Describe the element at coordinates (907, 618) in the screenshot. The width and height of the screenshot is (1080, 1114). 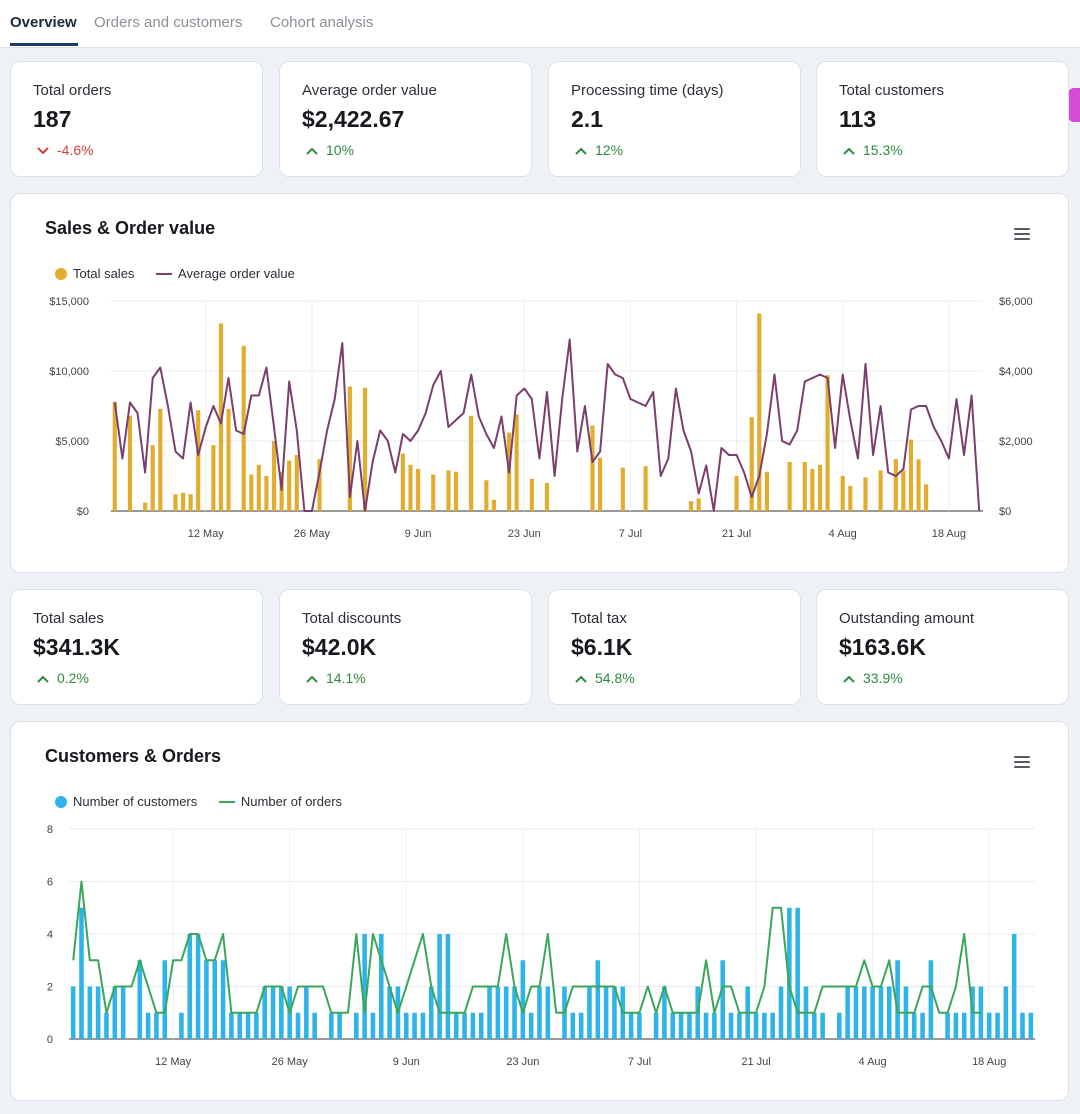
I see `kpi-label: Outstanding amount` at that location.